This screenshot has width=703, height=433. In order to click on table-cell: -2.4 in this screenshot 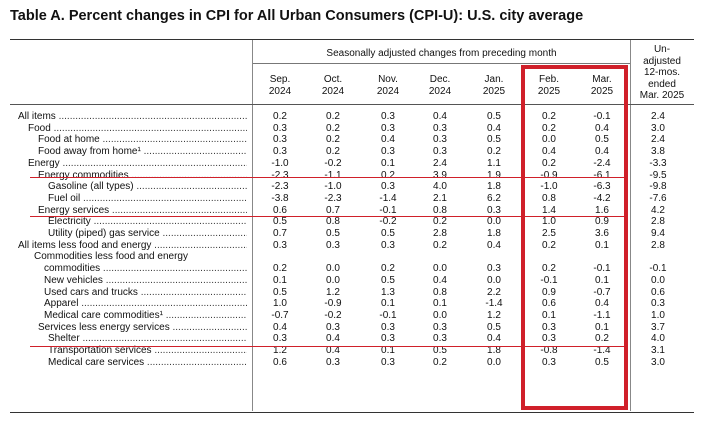, I will do `click(602, 163)`.